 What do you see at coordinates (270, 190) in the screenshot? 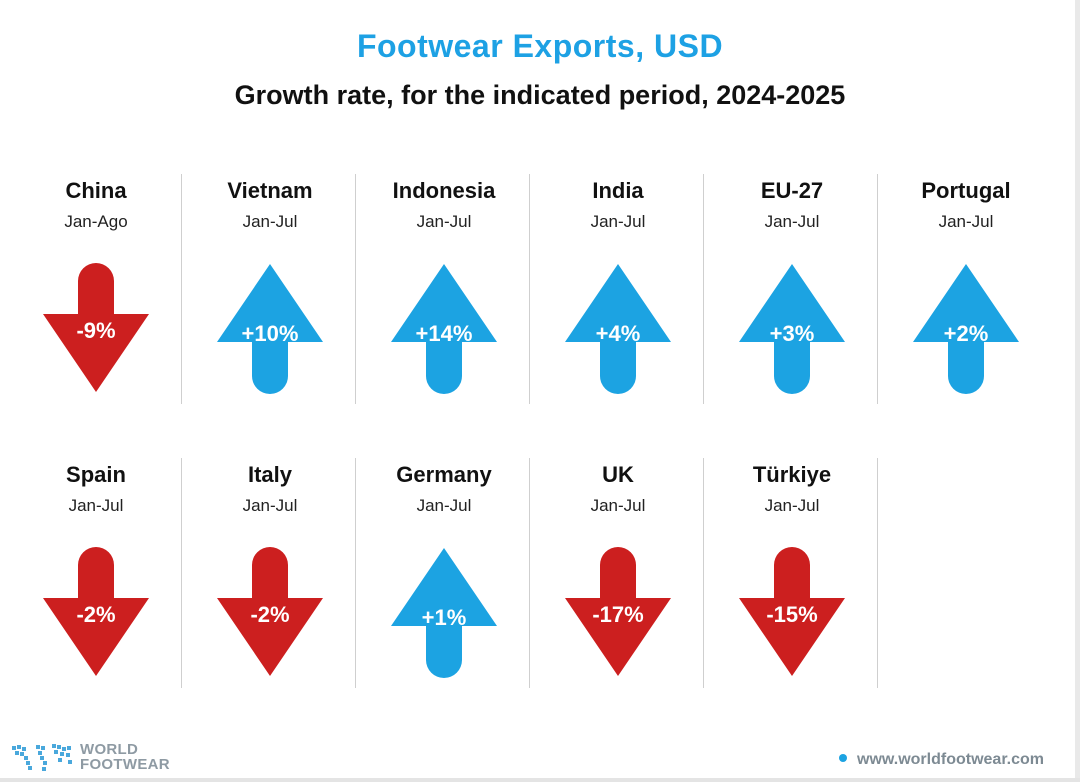
I see `country-name: Vietnam` at bounding box center [270, 190].